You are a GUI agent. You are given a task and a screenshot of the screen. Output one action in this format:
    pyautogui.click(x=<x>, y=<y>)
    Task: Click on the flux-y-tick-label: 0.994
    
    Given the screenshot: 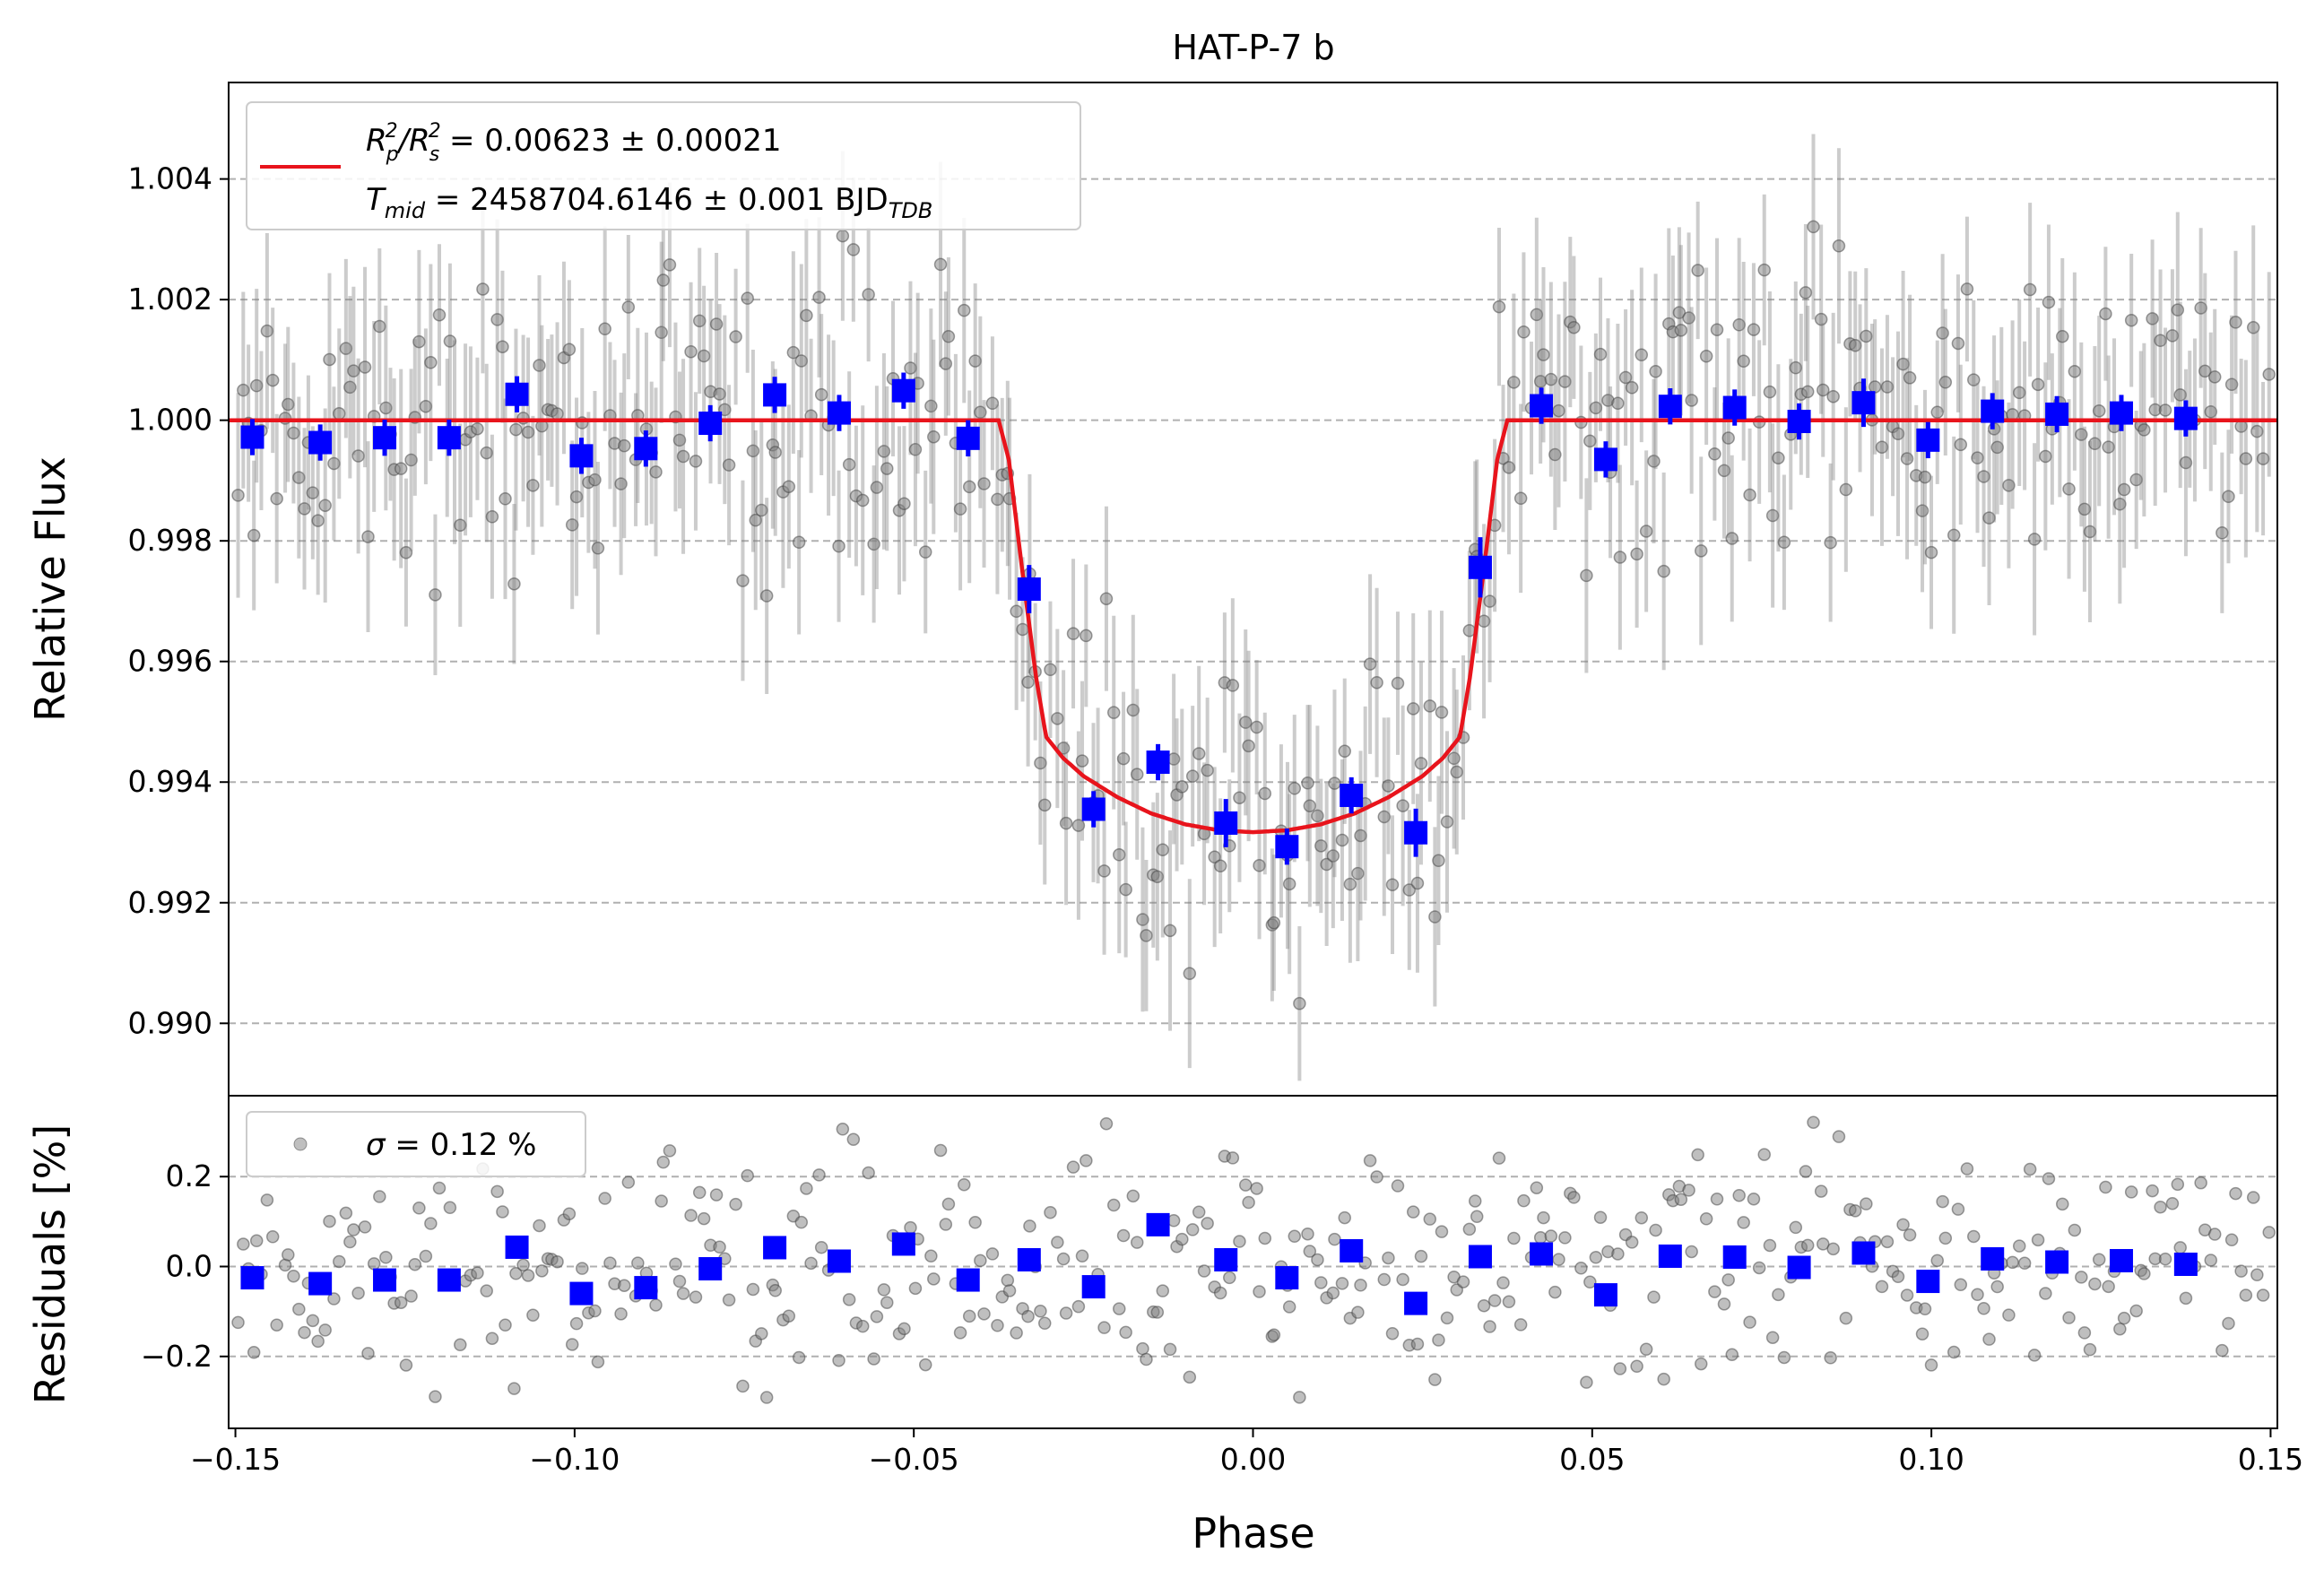 What is the action you would take?
    pyautogui.click(x=170, y=781)
    